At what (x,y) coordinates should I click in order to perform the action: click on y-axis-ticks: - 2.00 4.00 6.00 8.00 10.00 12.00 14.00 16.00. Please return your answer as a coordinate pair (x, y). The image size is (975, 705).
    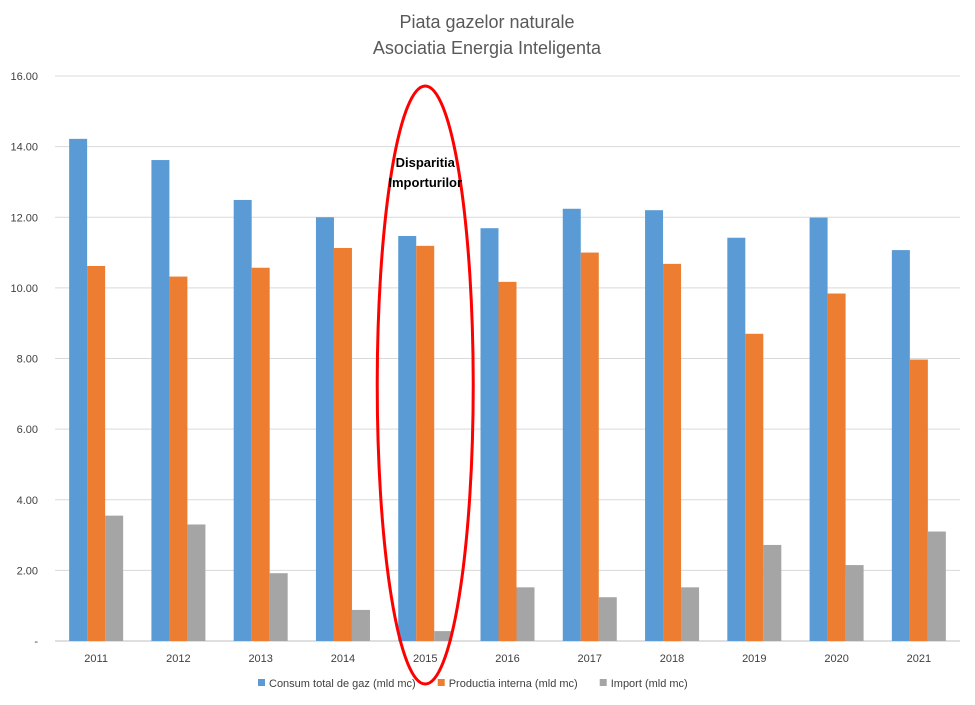
    Looking at the image, I should click on (24, 359).